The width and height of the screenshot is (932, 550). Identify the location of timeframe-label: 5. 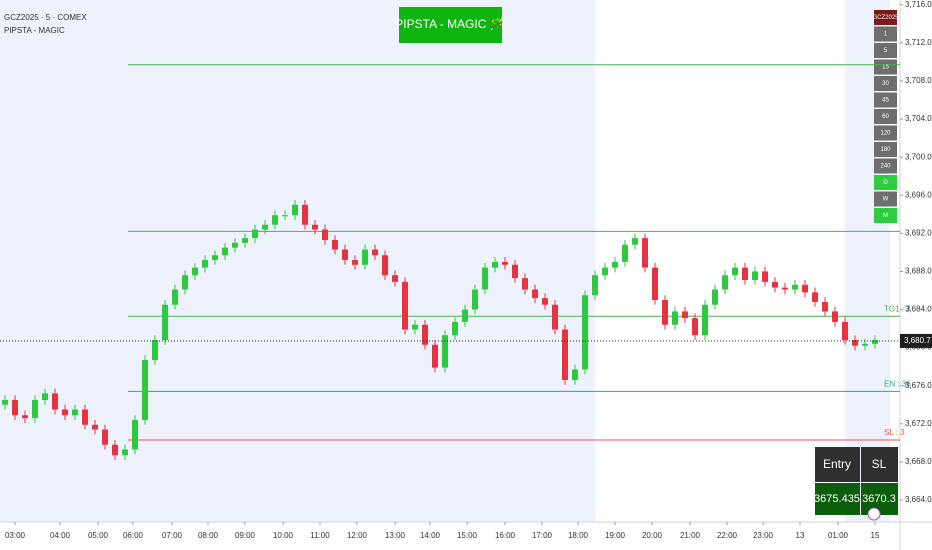
(886, 51).